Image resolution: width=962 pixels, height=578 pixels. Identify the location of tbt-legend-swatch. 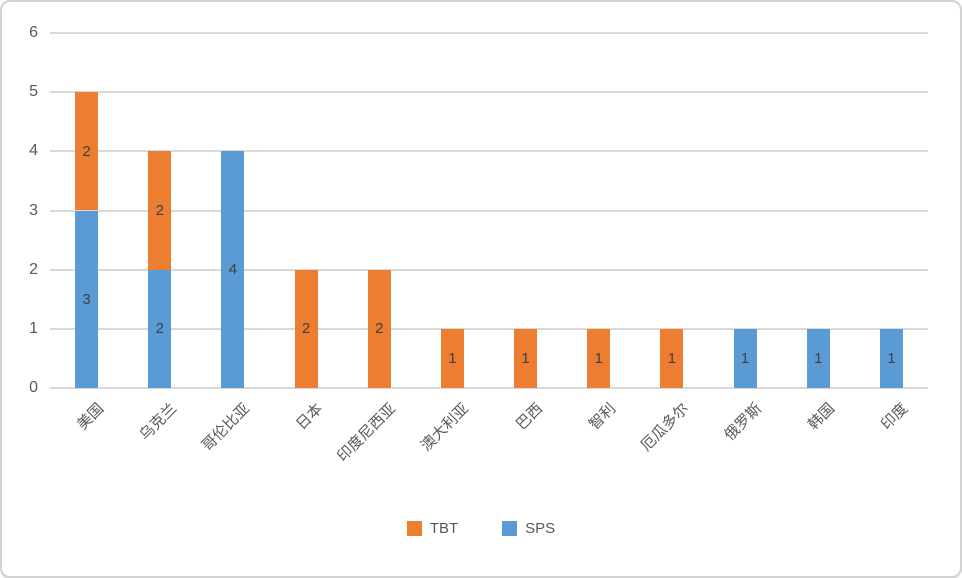
(414, 528).